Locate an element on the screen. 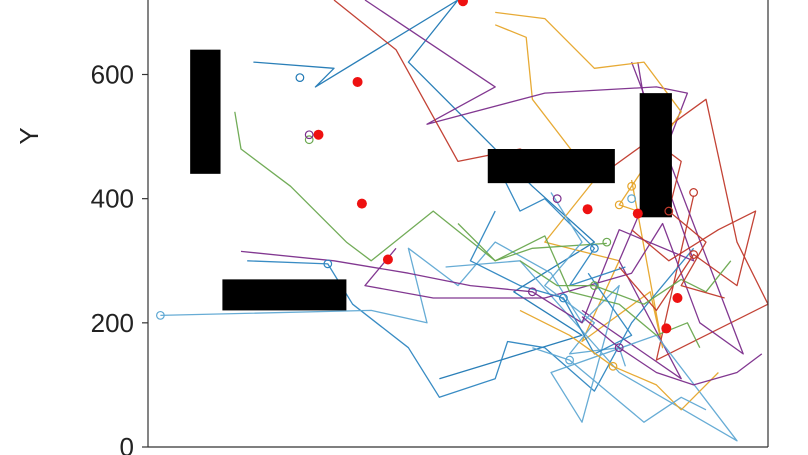 Image resolution: width=808 pixels, height=455 pixels. y-axis-label: Y is located at coordinates (29, 135).